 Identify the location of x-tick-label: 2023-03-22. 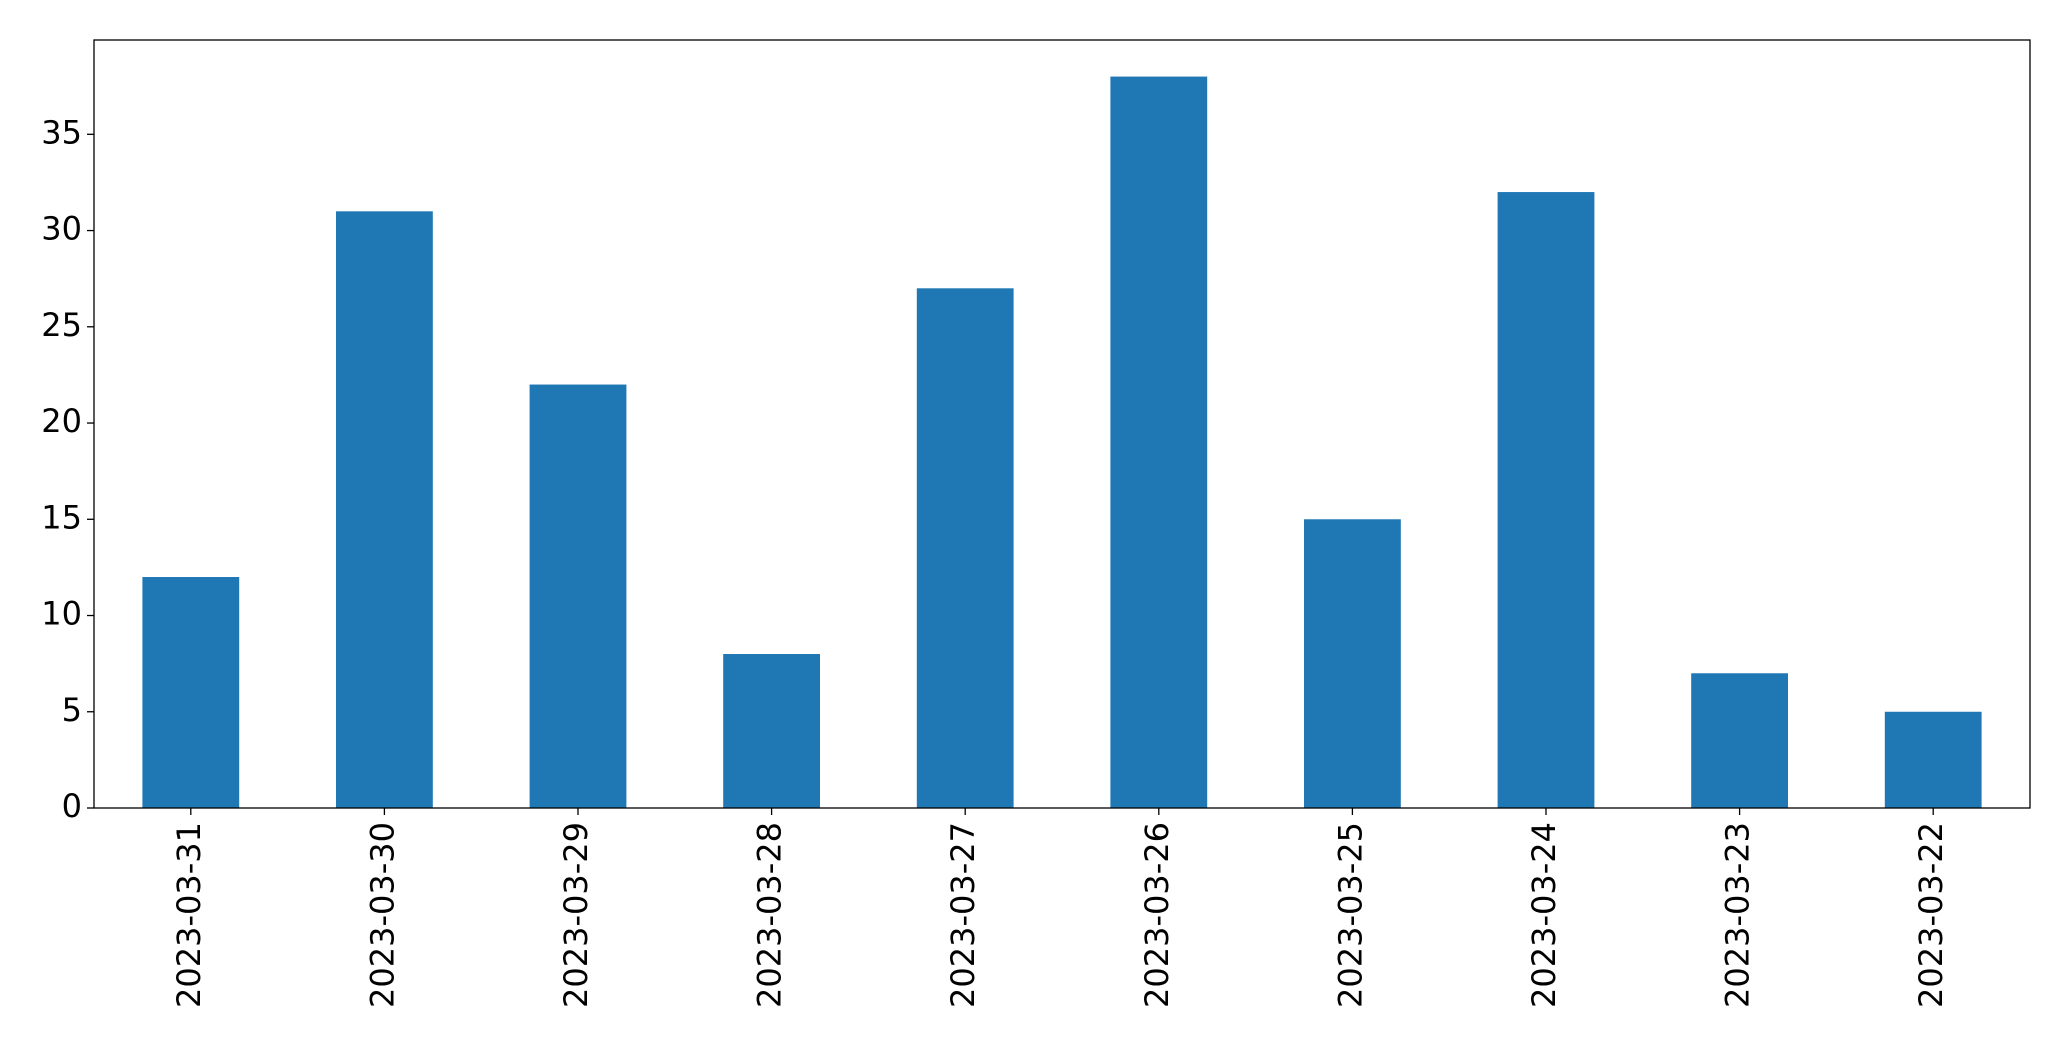
(1931, 915).